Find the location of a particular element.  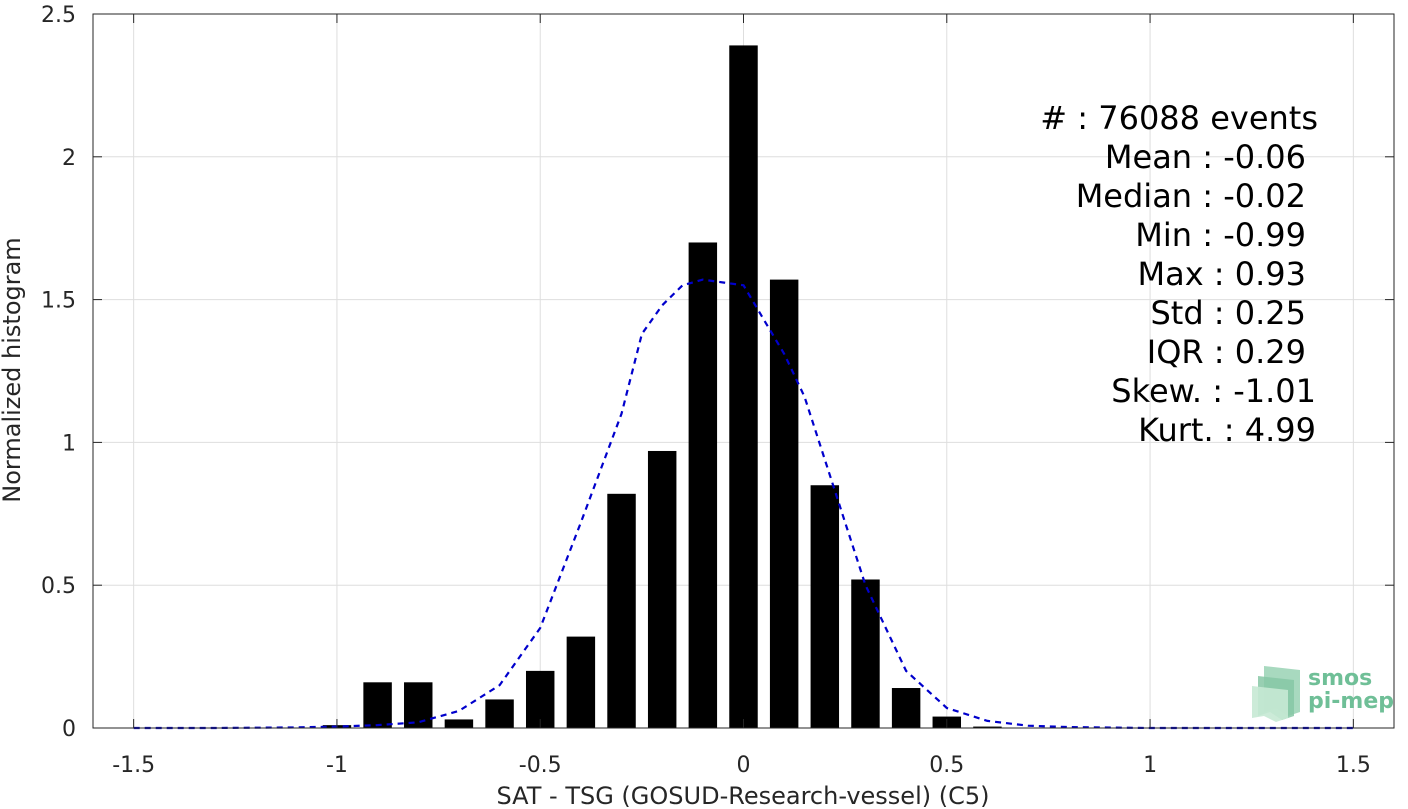

stat-line: Kurt. : 4.99 is located at coordinates (1227, 430).